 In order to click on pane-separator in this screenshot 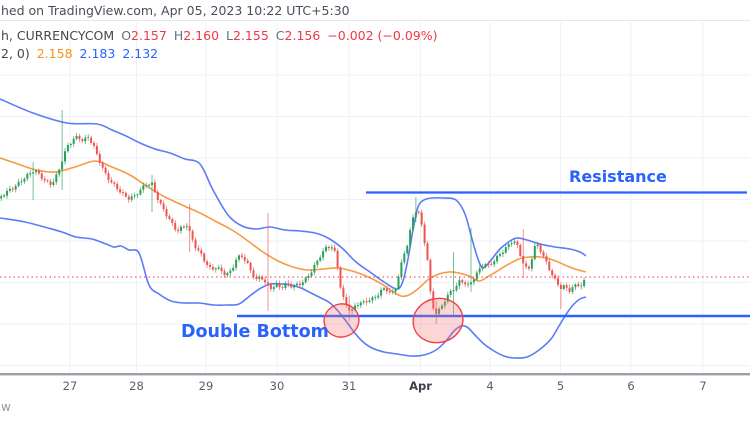, I will do `click(375, 374)`.